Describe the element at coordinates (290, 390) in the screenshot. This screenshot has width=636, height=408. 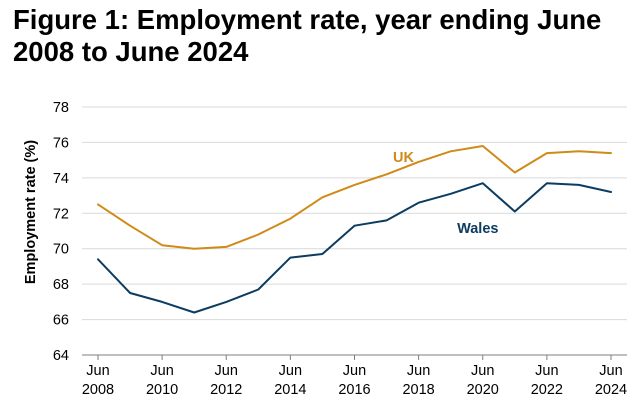
I see `x-tick-label-year: 2014` at that location.